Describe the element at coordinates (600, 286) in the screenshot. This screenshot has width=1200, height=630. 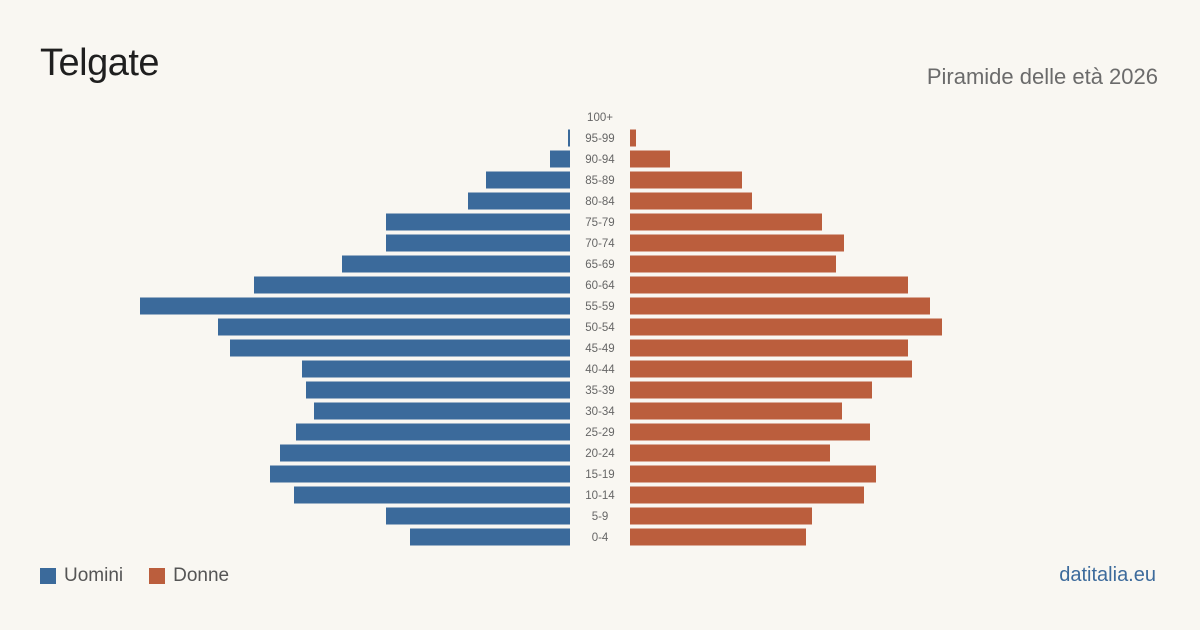
I see `age-label-60-64: 60-64` at that location.